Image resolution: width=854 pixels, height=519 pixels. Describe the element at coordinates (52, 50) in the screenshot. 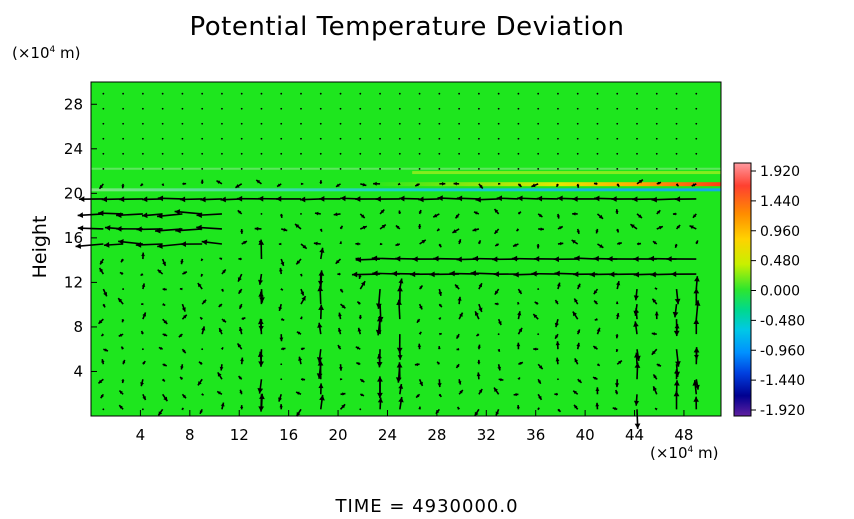

I see `y-unit-exponent: 4` at that location.